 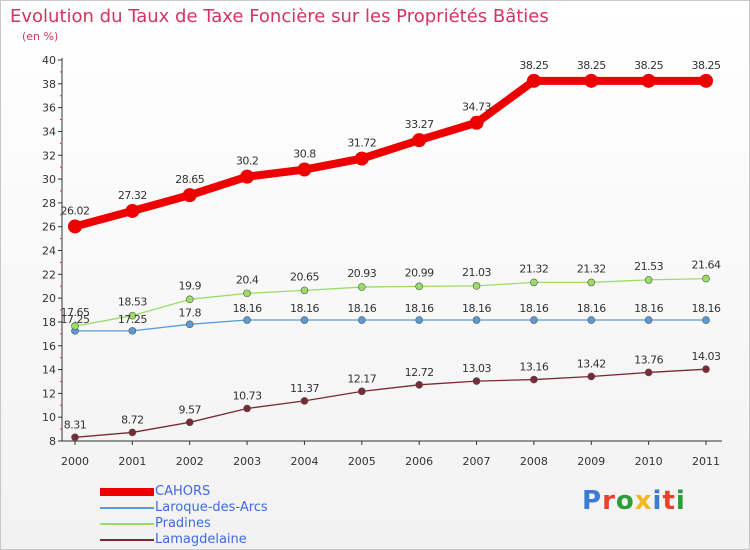 What do you see at coordinates (49, 179) in the screenshot?
I see `y-tick-label: 30` at bounding box center [49, 179].